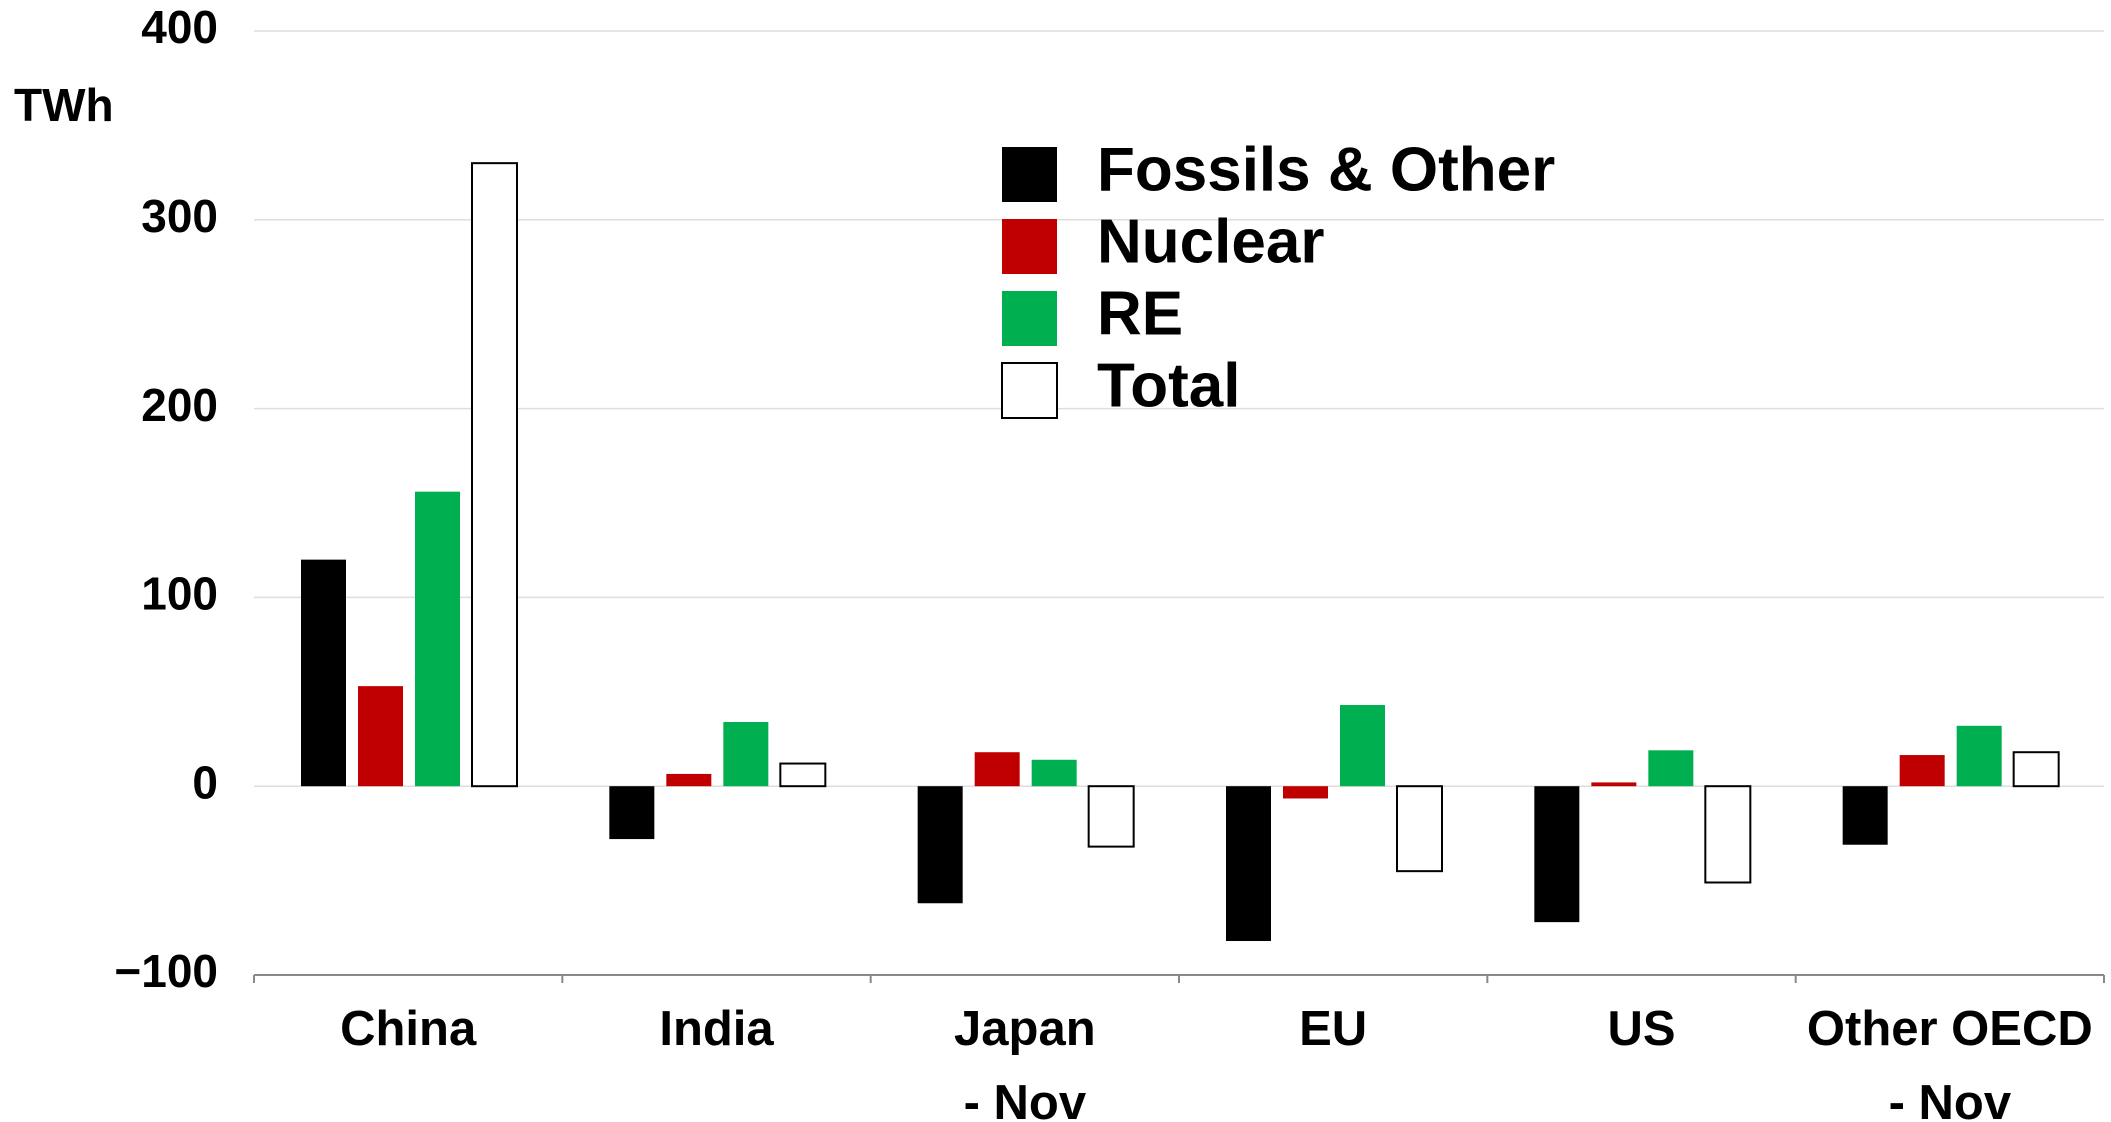 This screenshot has width=2111, height=1122. Describe the element at coordinates (179, 405) in the screenshot. I see `y-tick-label: 200` at that location.